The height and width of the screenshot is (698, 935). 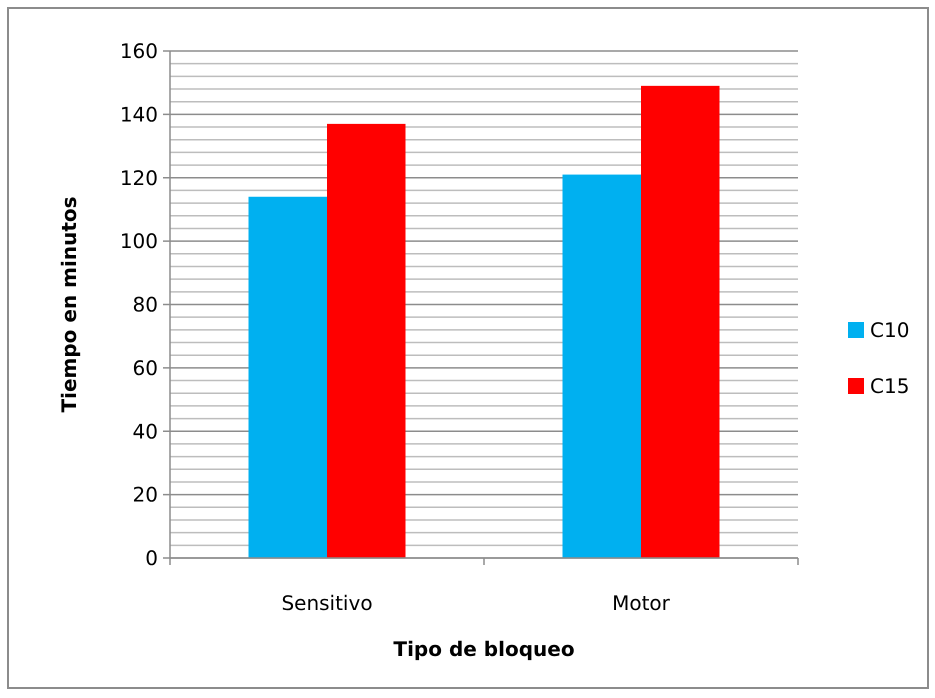 I want to click on legend-label: C15, so click(x=890, y=386).